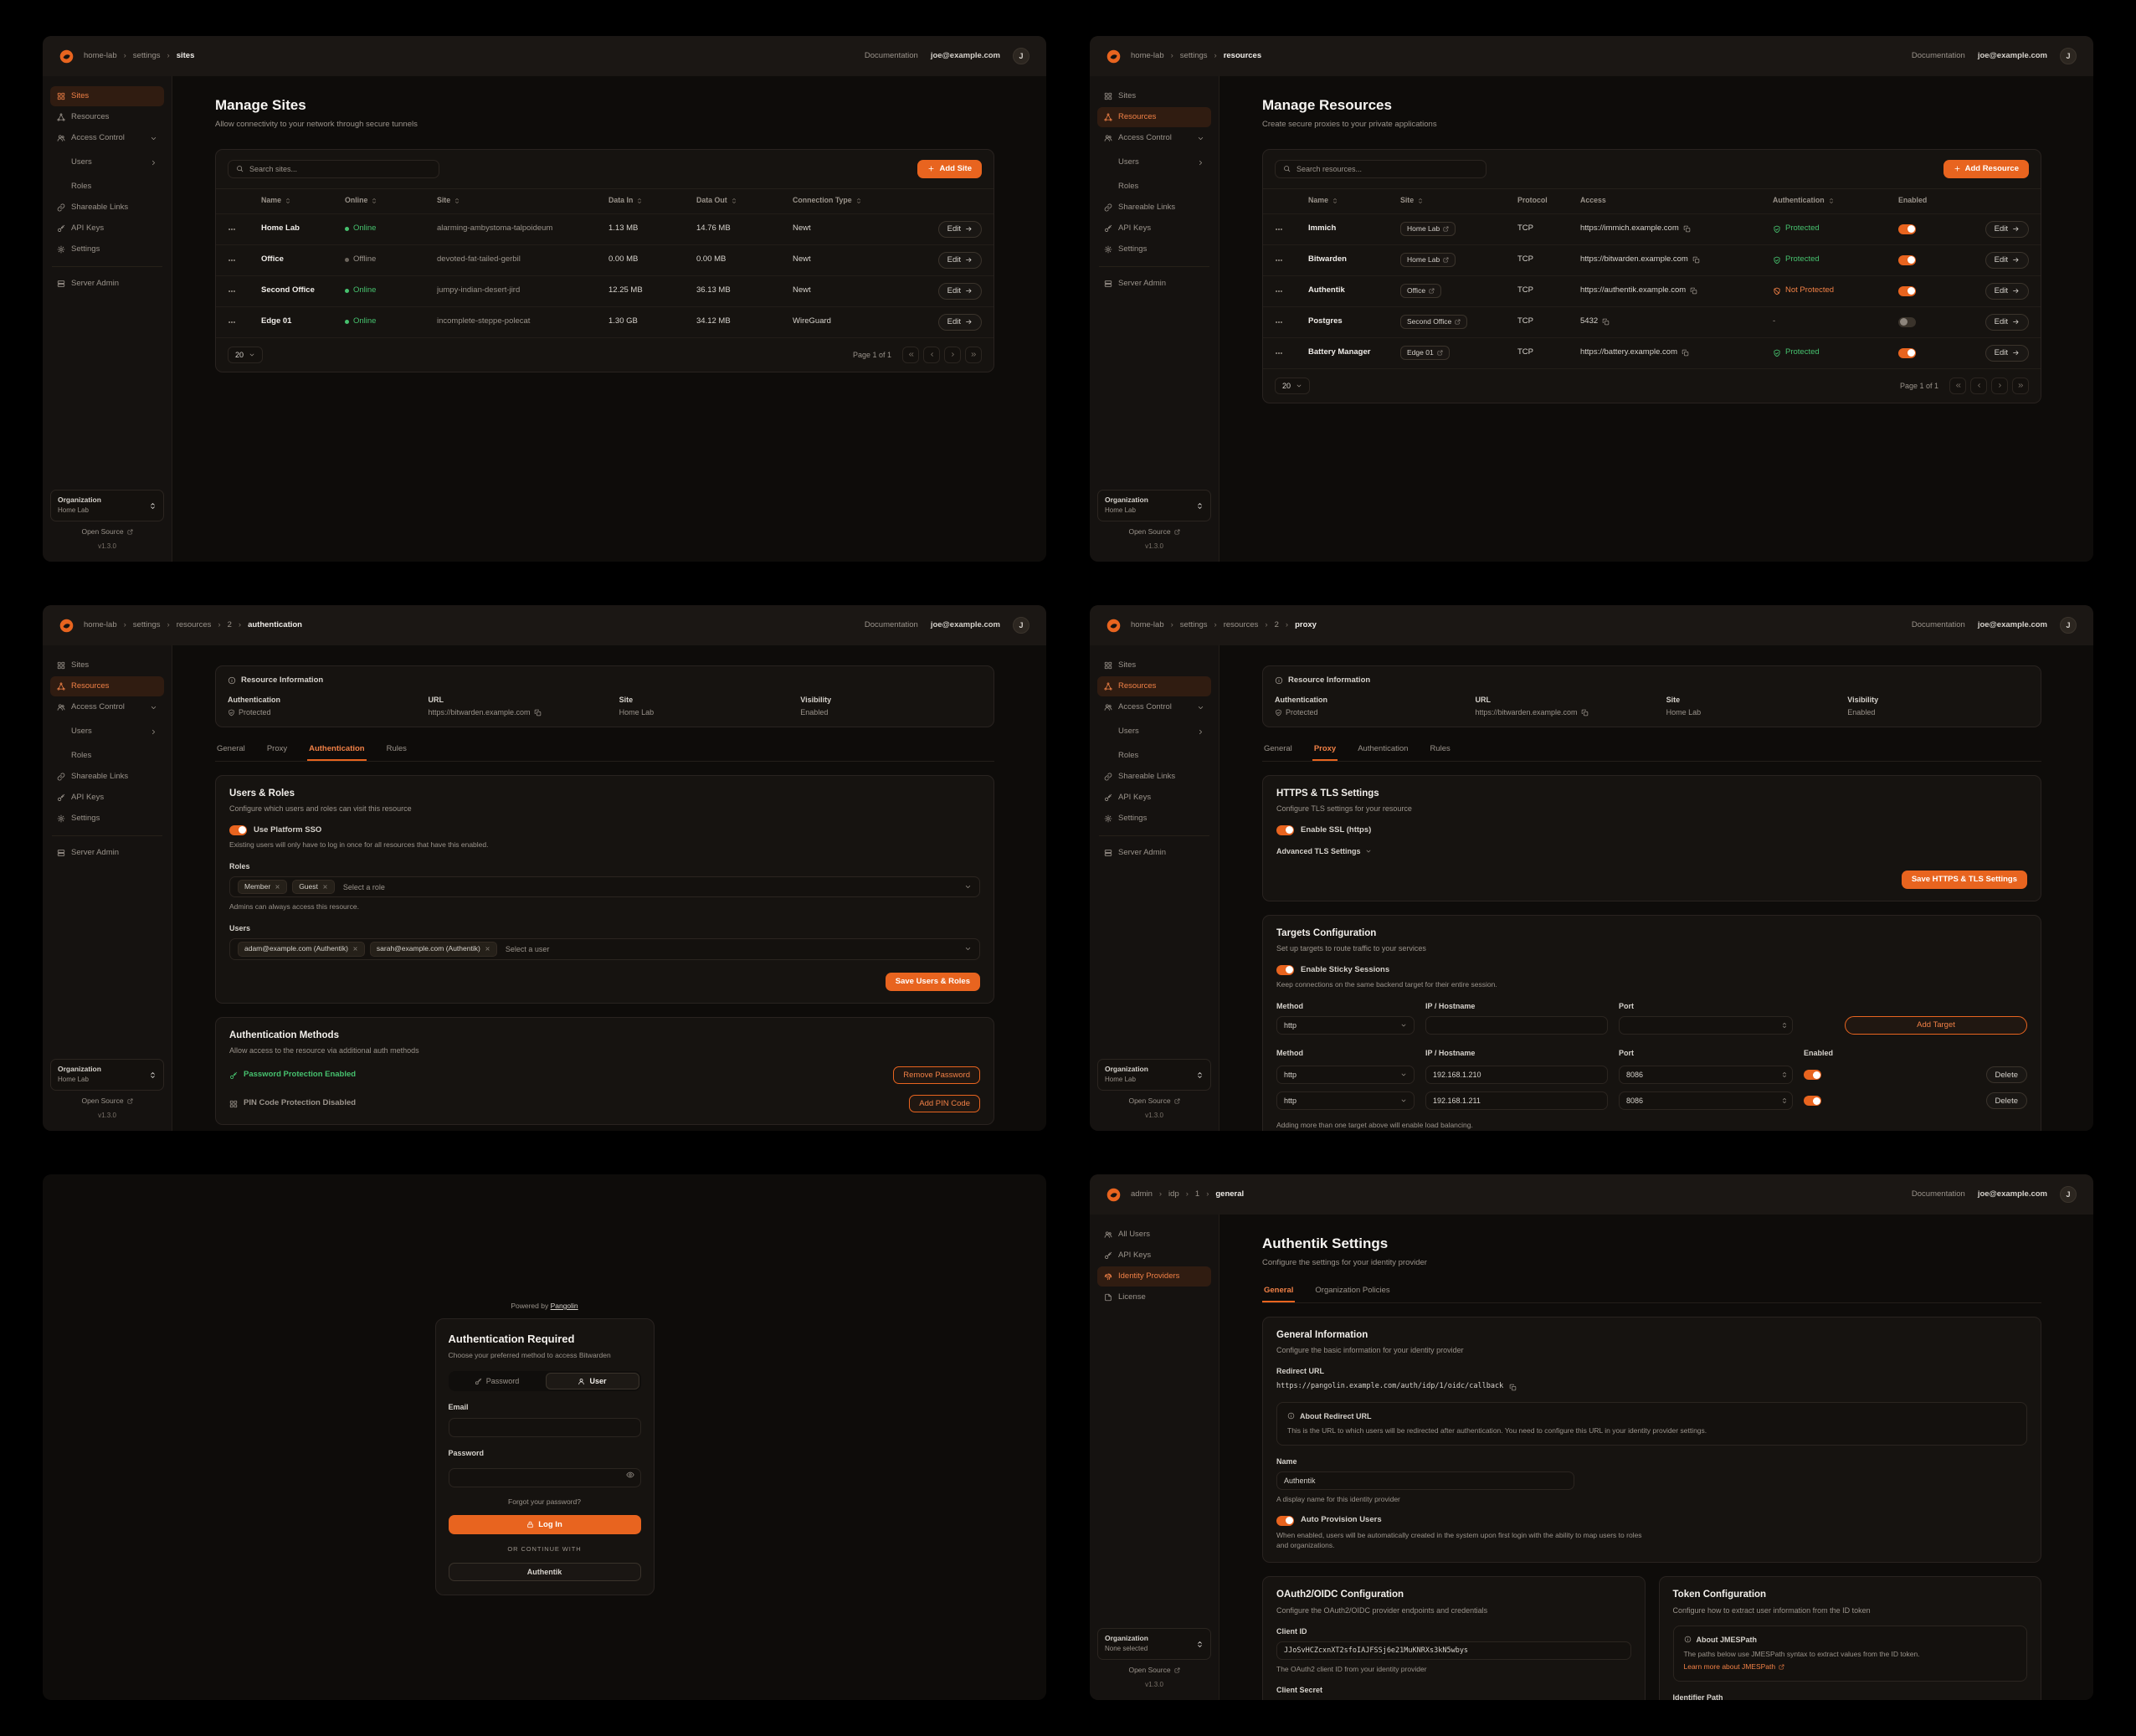 The image size is (2136, 1736). I want to click on sidebar-item-identity-providers: Identity Providers, so click(1154, 1276).